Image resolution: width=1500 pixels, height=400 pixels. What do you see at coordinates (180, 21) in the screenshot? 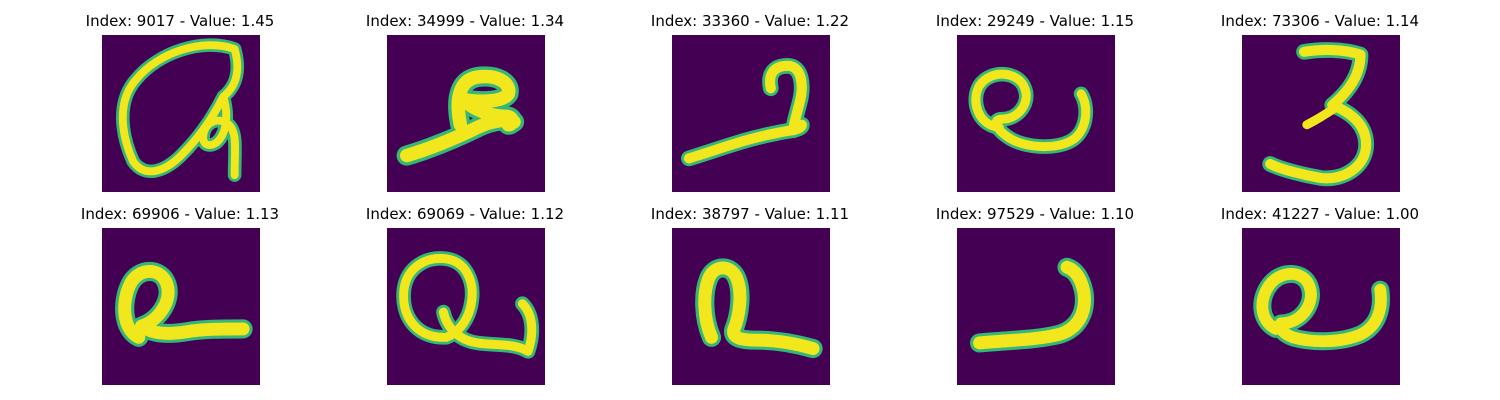
I see `panel-title: Index: 9017 - Value: 1.45` at bounding box center [180, 21].